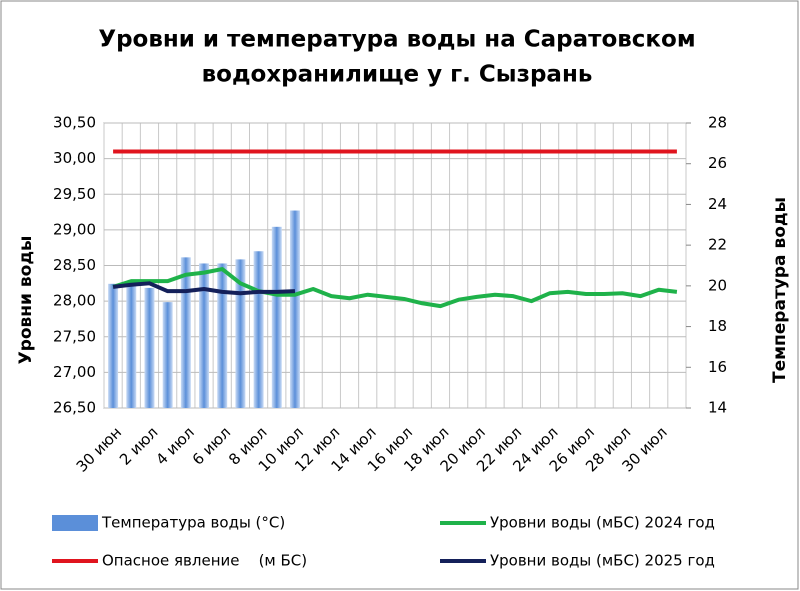  What do you see at coordinates (74, 372) in the screenshot?
I see `y-tick-label: 27,00` at bounding box center [74, 372].